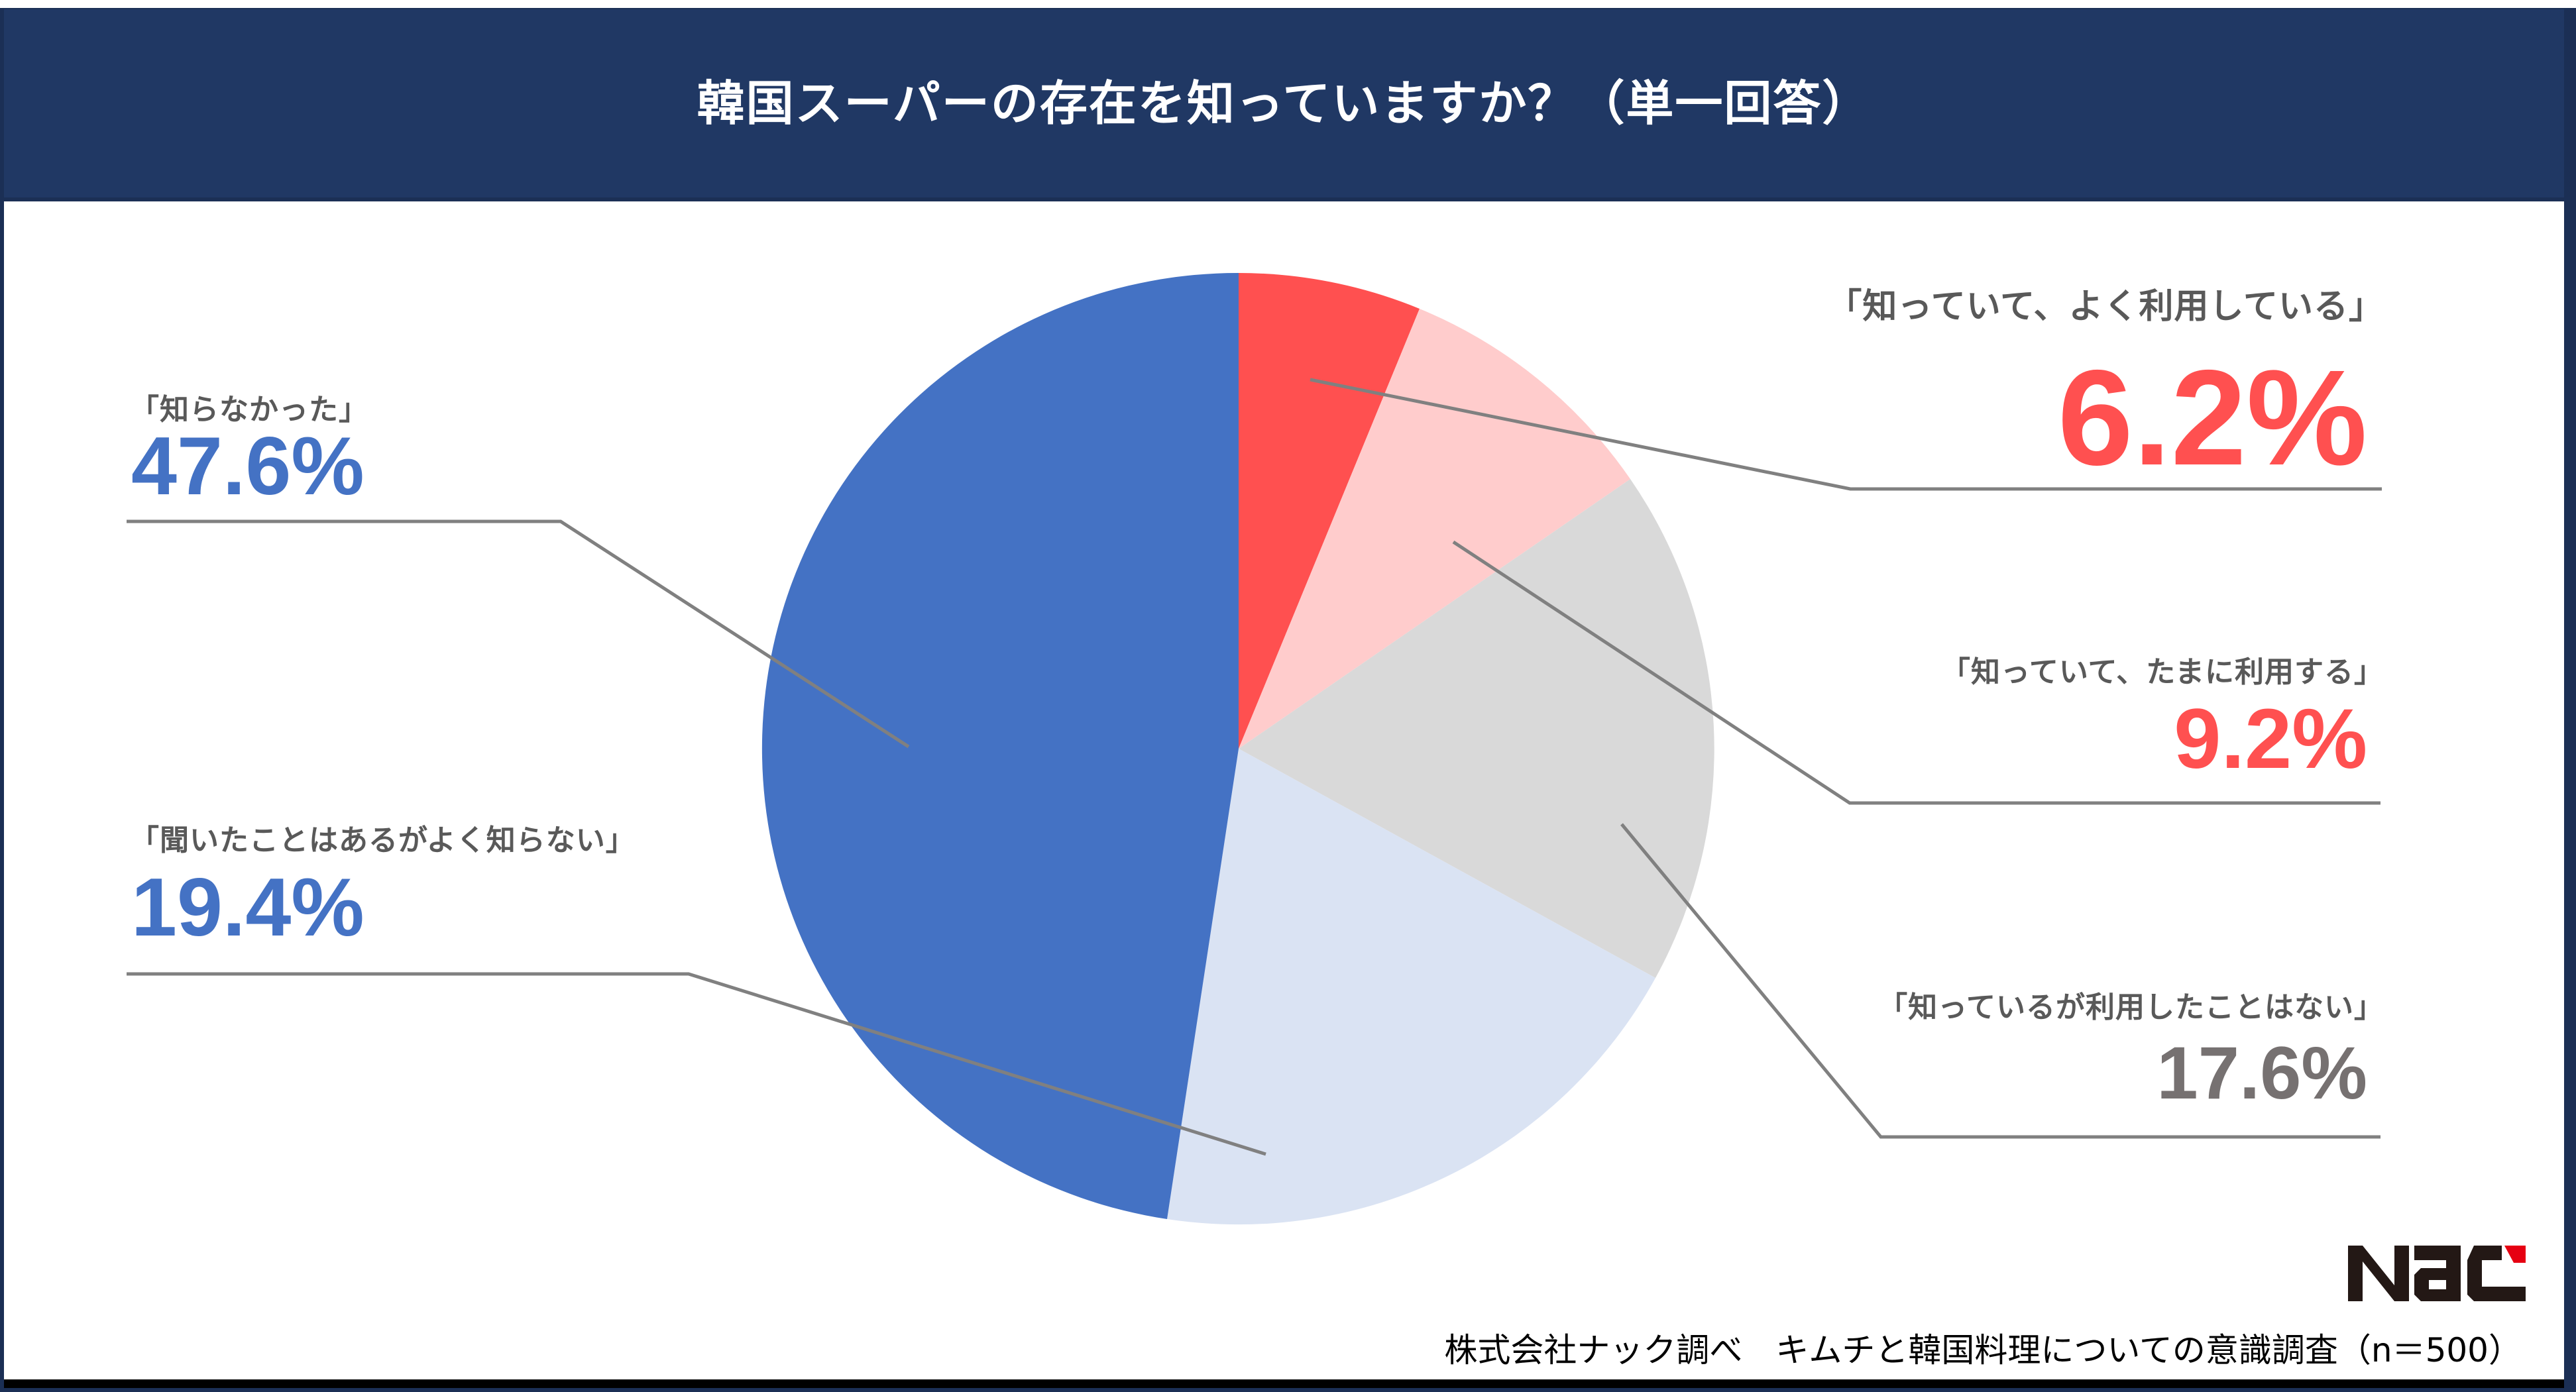 The image size is (2576, 1392). I want to click on leader-line-use-often, so click(1846, 434).